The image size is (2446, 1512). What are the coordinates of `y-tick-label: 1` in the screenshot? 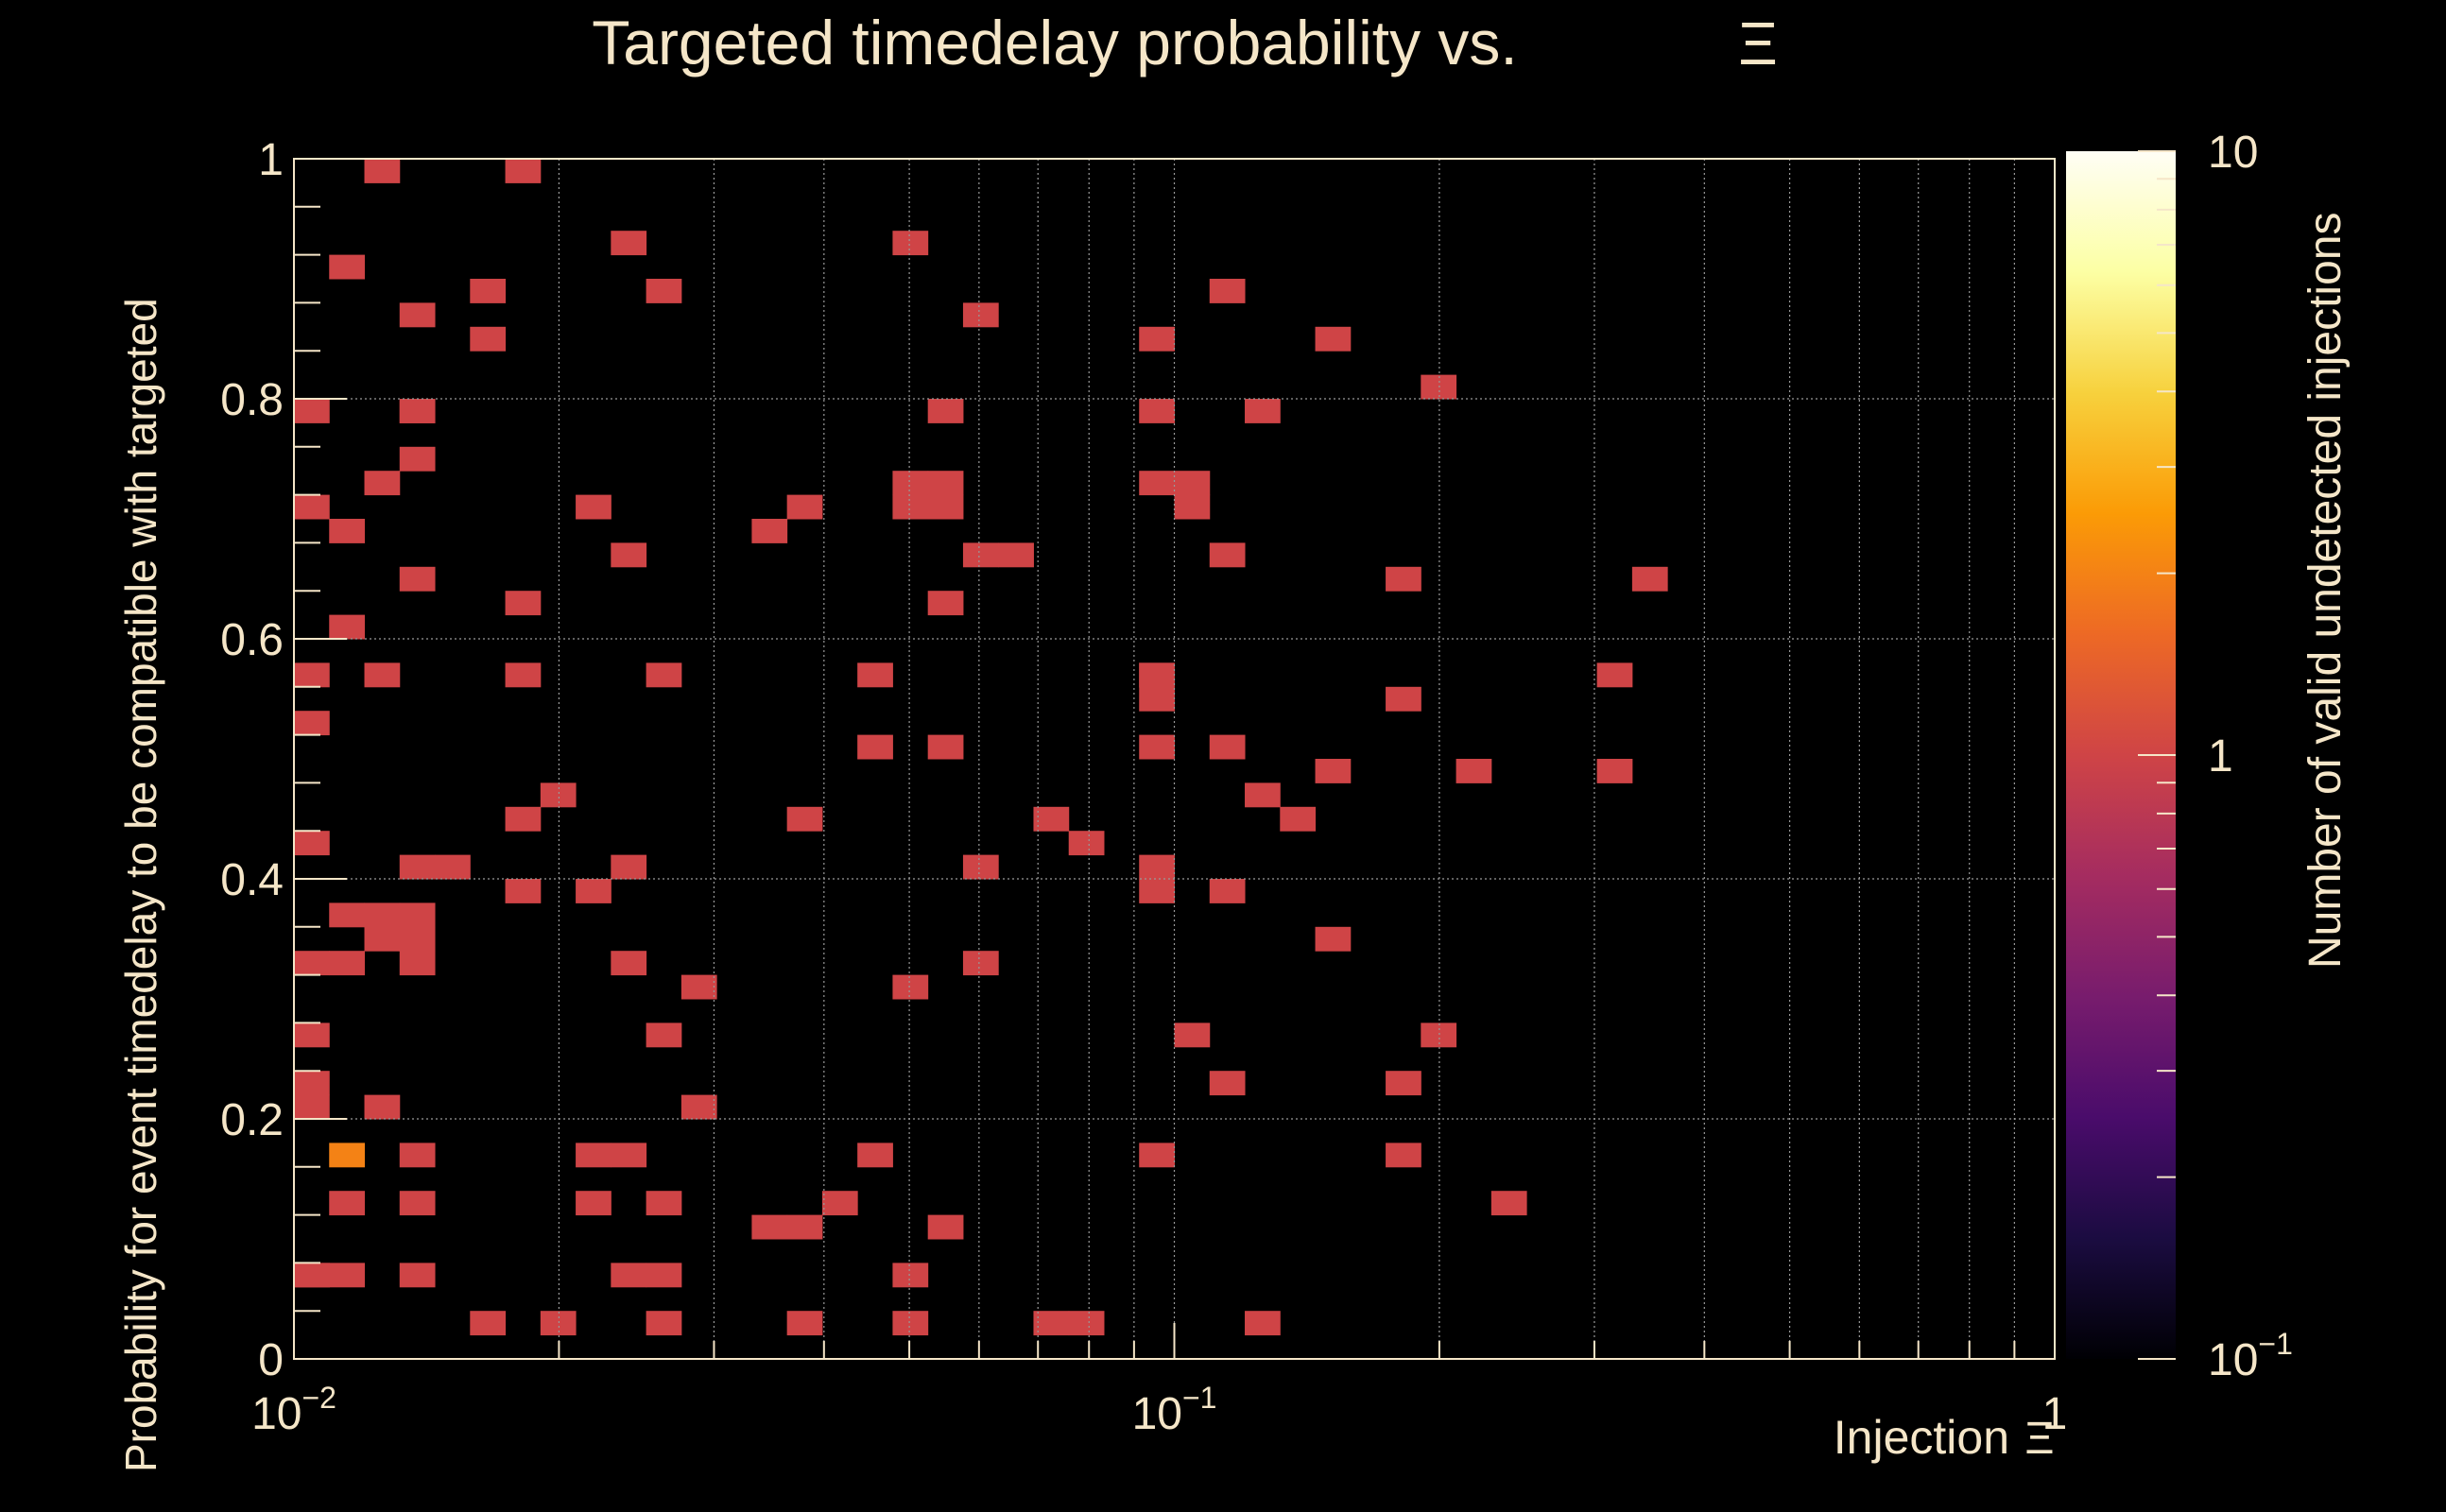 It's located at (271, 160).